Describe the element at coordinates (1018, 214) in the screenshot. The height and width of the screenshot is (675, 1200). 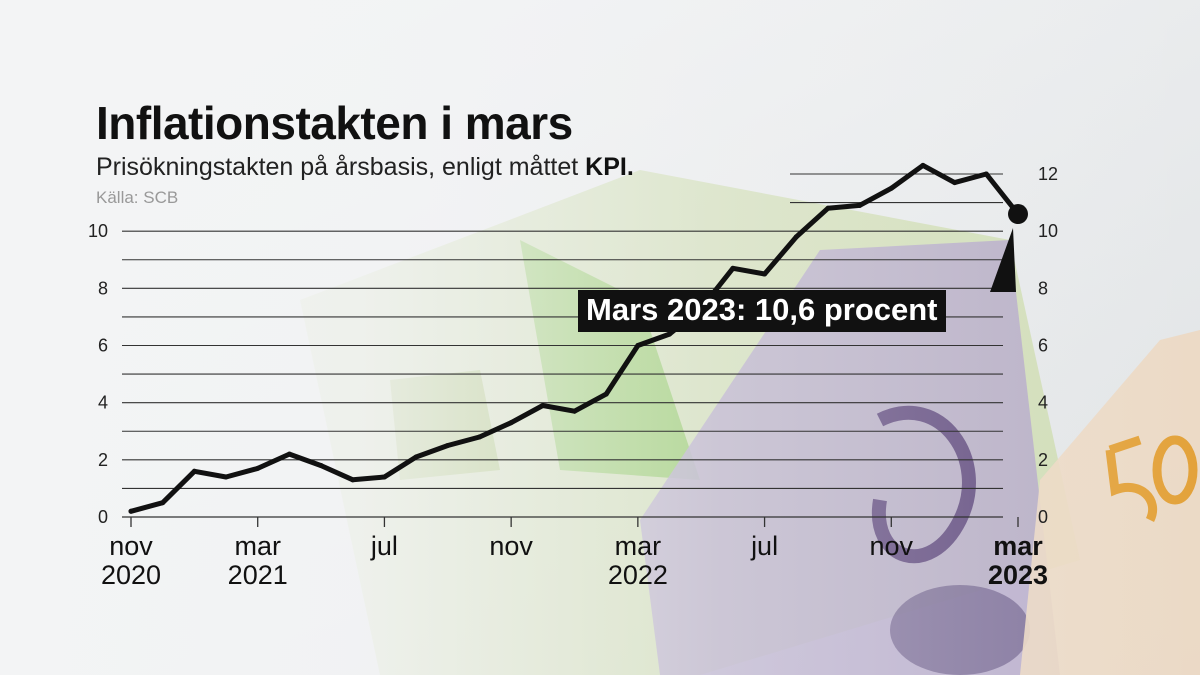
I see `highlight-point` at that location.